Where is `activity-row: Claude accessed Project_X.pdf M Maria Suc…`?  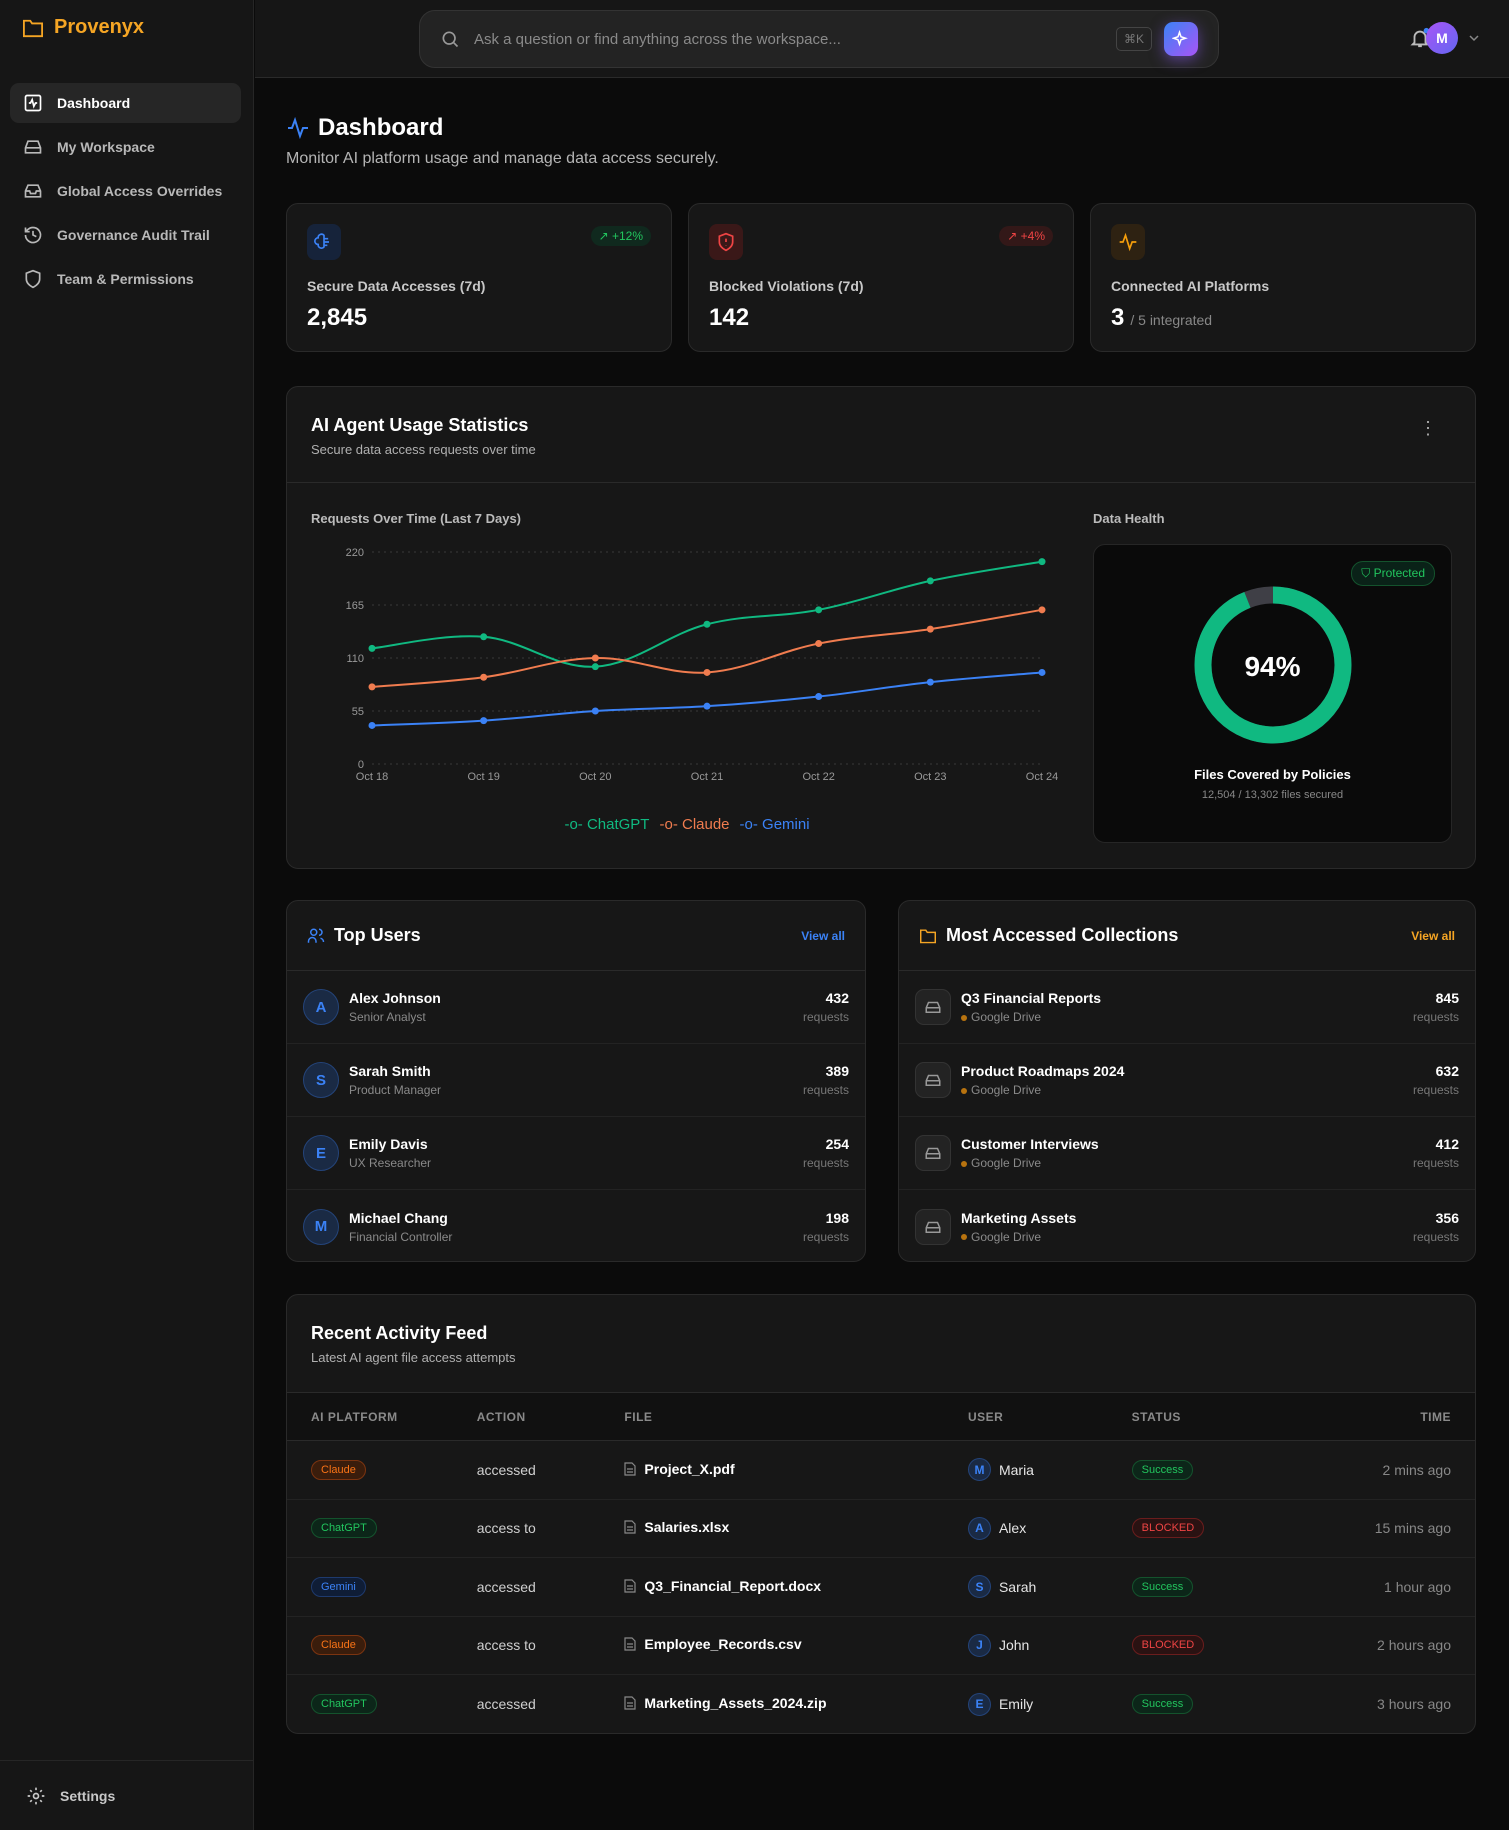
activity-row: Claude accessed Project_X.pdf M Maria Suc… is located at coordinates (881, 1470).